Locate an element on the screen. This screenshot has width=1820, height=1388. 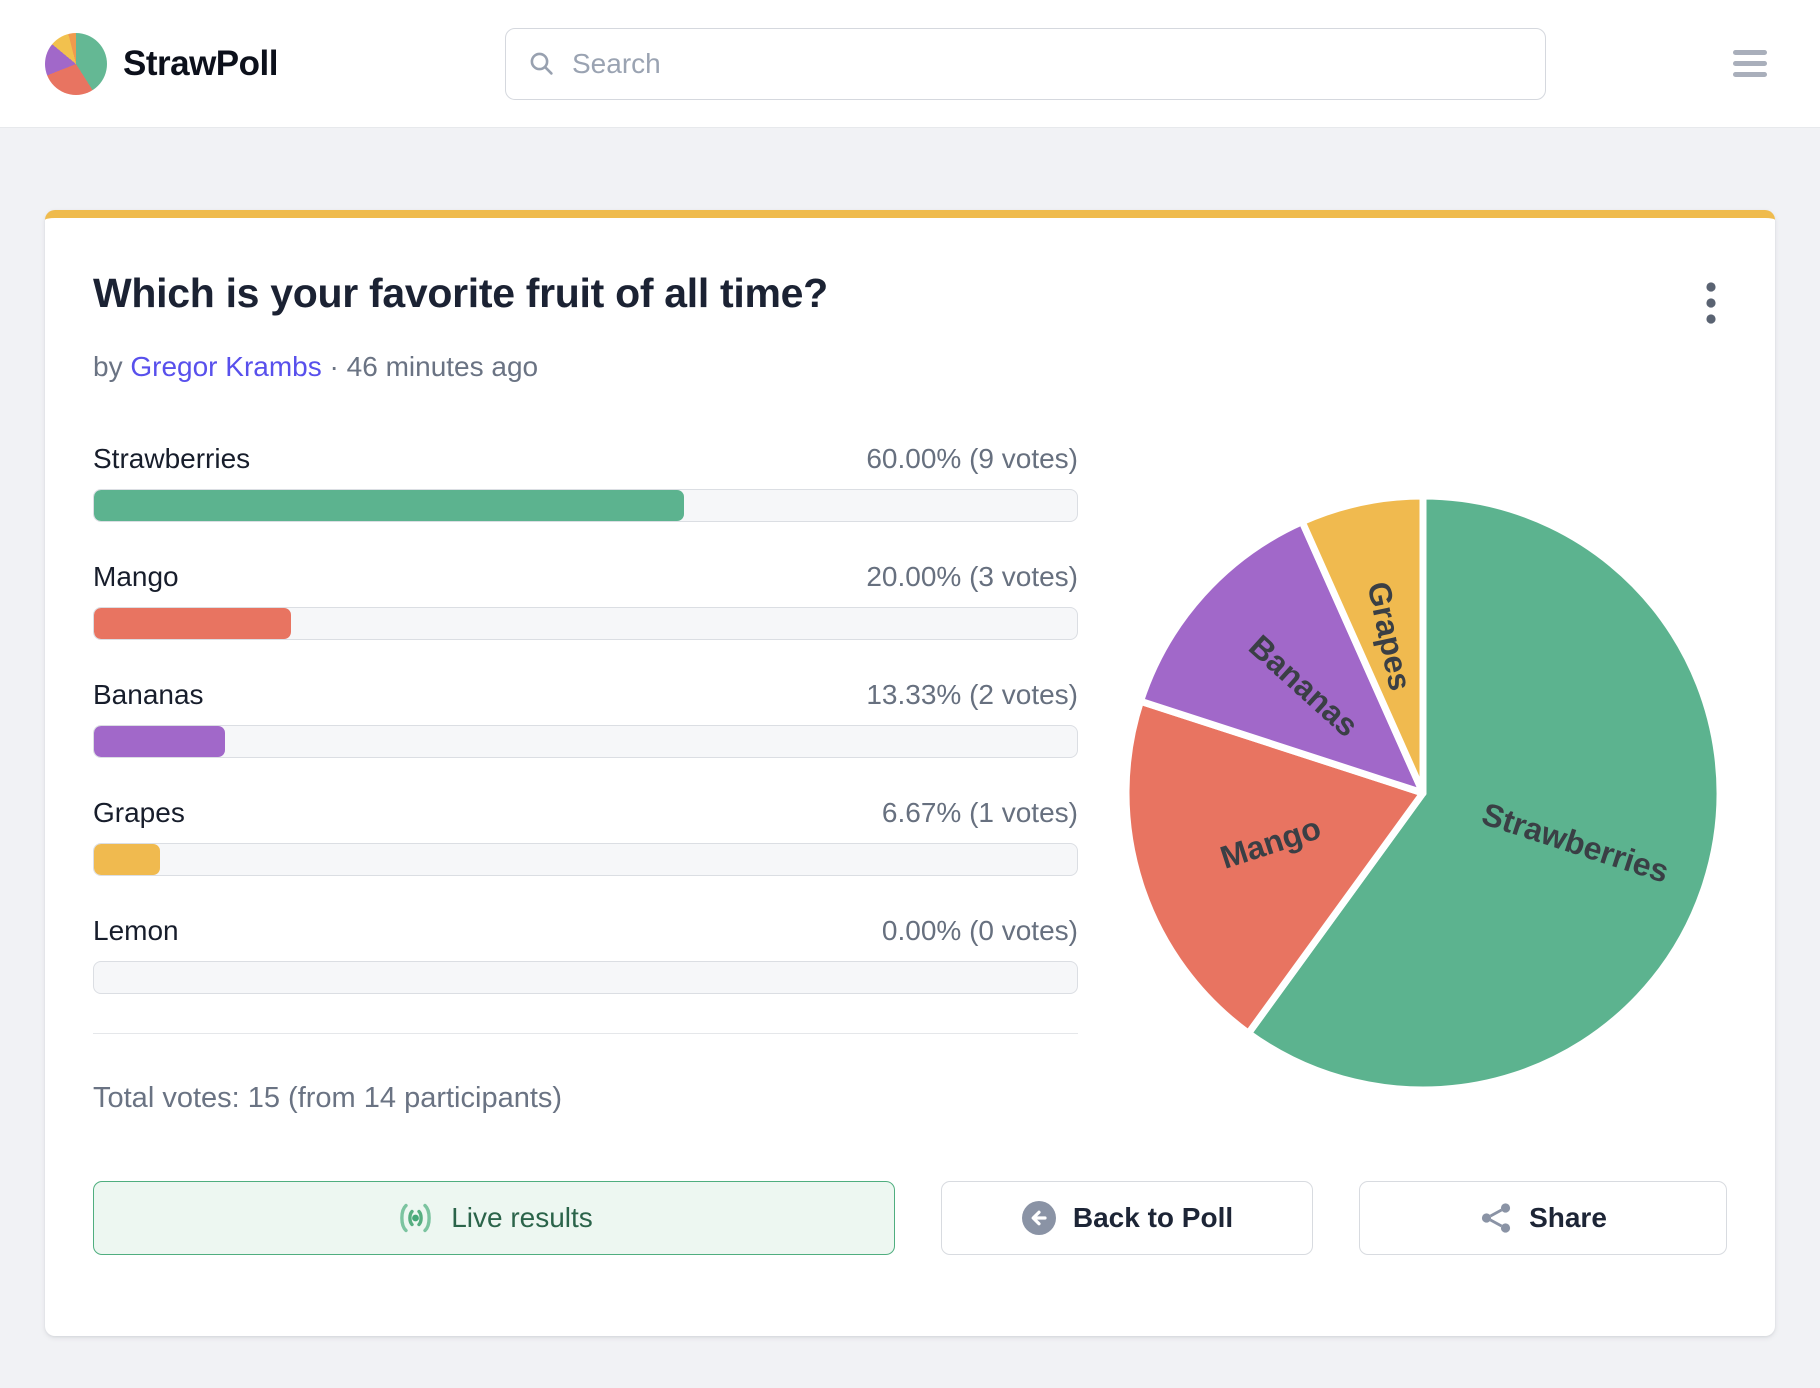
live-results-label: Live results is located at coordinates (522, 1217).